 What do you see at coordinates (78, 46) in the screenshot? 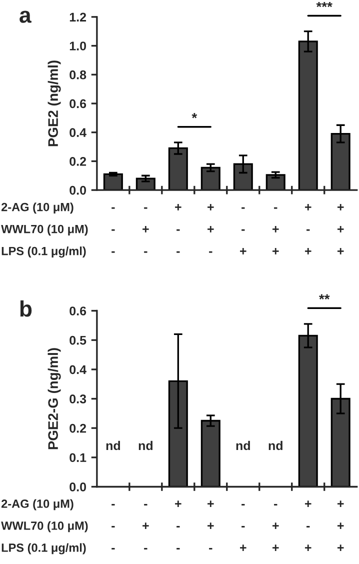
I see `y-tick-label: 1.0` at bounding box center [78, 46].